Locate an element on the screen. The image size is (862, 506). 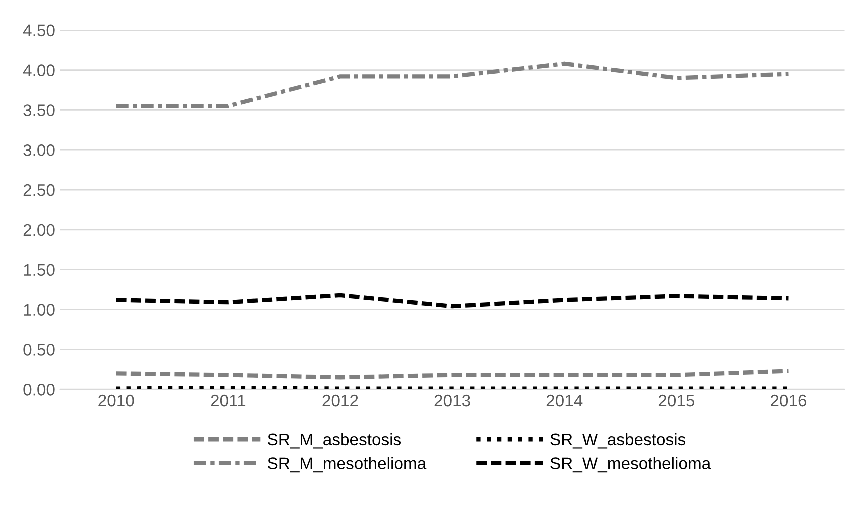
x-tick-label: 2010 is located at coordinates (116, 400).